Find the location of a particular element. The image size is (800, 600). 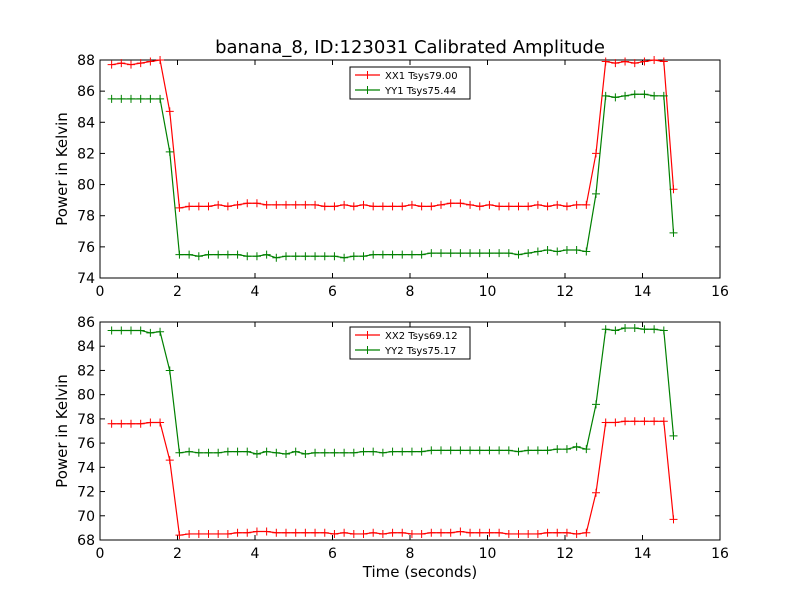

x-tick-label: 2 is located at coordinates (177, 554).